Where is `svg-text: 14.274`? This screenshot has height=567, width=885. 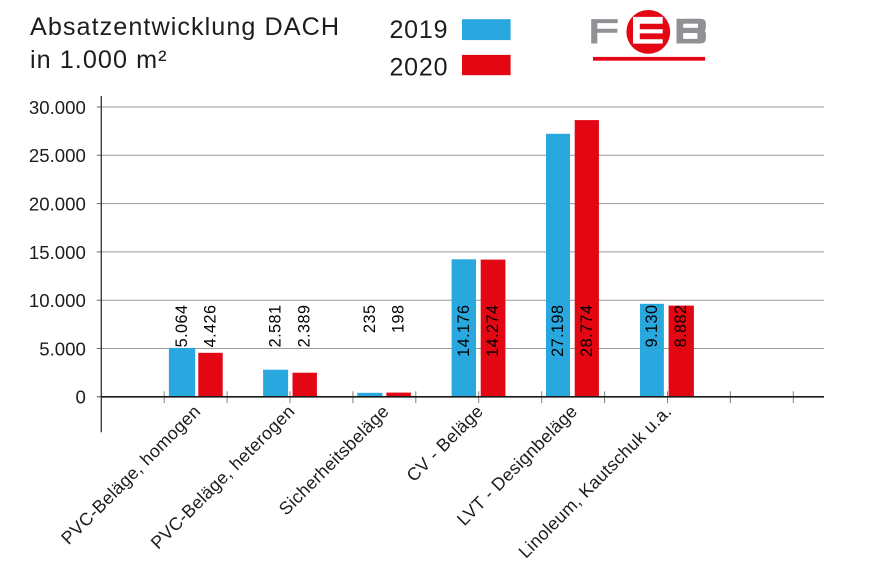
svg-text: 14.274 is located at coordinates (493, 331).